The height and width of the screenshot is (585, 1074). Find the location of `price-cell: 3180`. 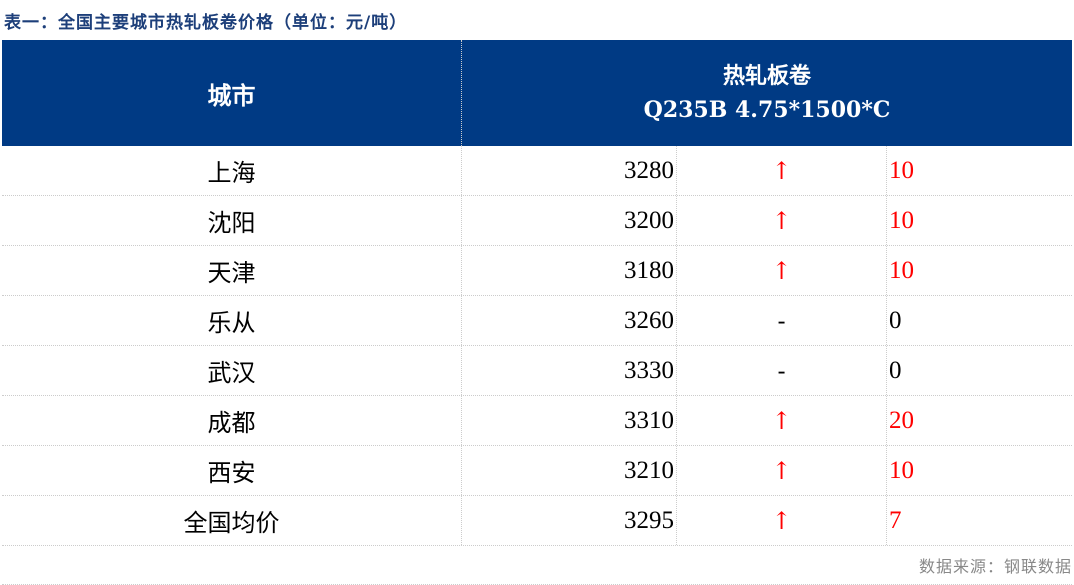

price-cell: 3180 is located at coordinates (569, 270).